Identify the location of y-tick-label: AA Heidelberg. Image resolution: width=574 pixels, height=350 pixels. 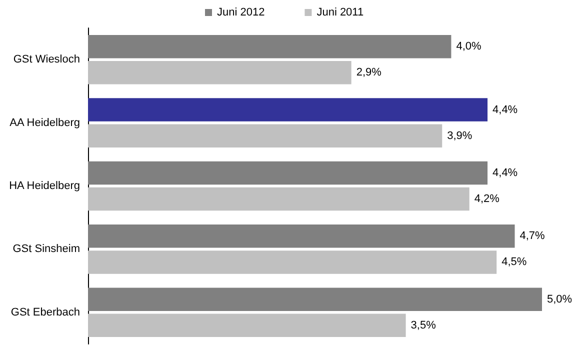
(45, 122).